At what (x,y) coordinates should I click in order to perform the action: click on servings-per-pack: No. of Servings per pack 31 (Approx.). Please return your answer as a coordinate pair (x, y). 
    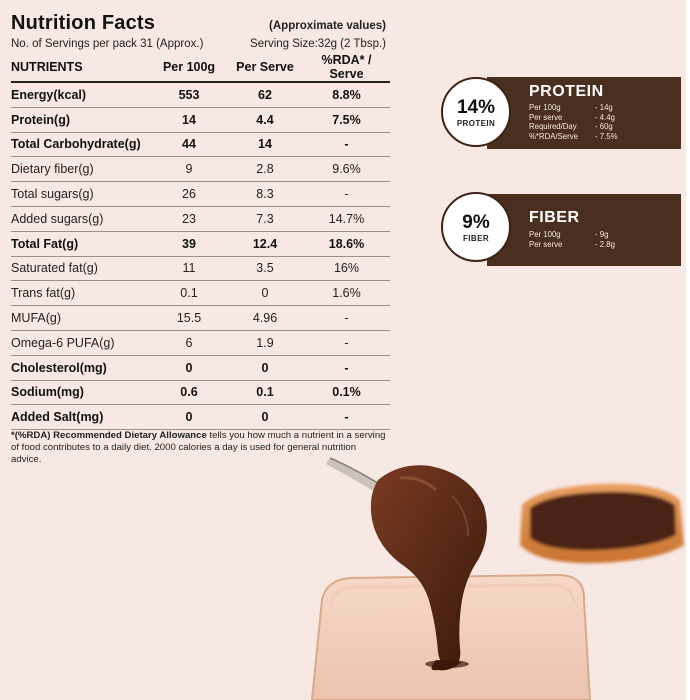
    Looking at the image, I should click on (107, 44).